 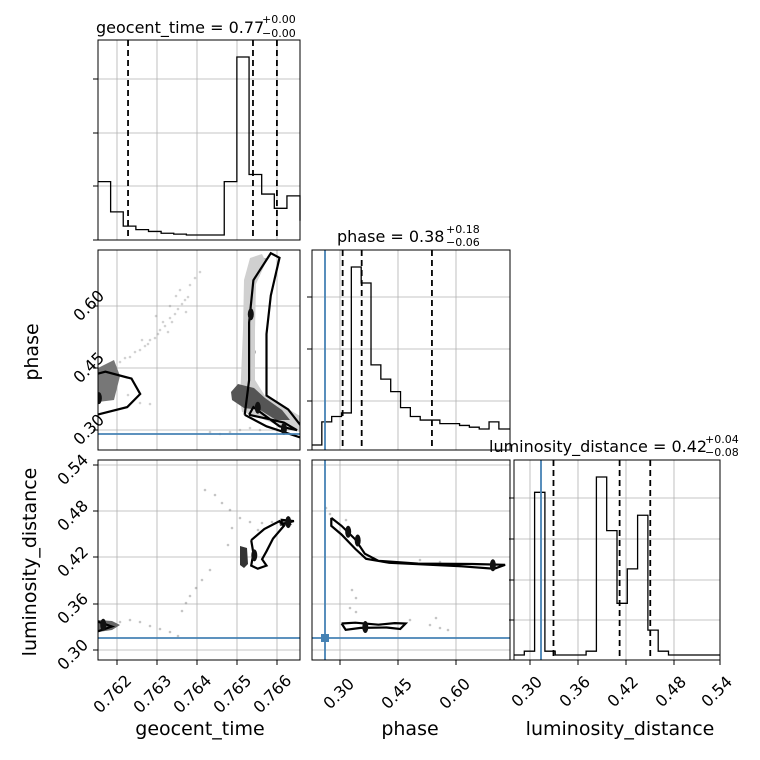 I want to click on ytick-label-ld-0.36: 0.36, so click(x=72, y=608).